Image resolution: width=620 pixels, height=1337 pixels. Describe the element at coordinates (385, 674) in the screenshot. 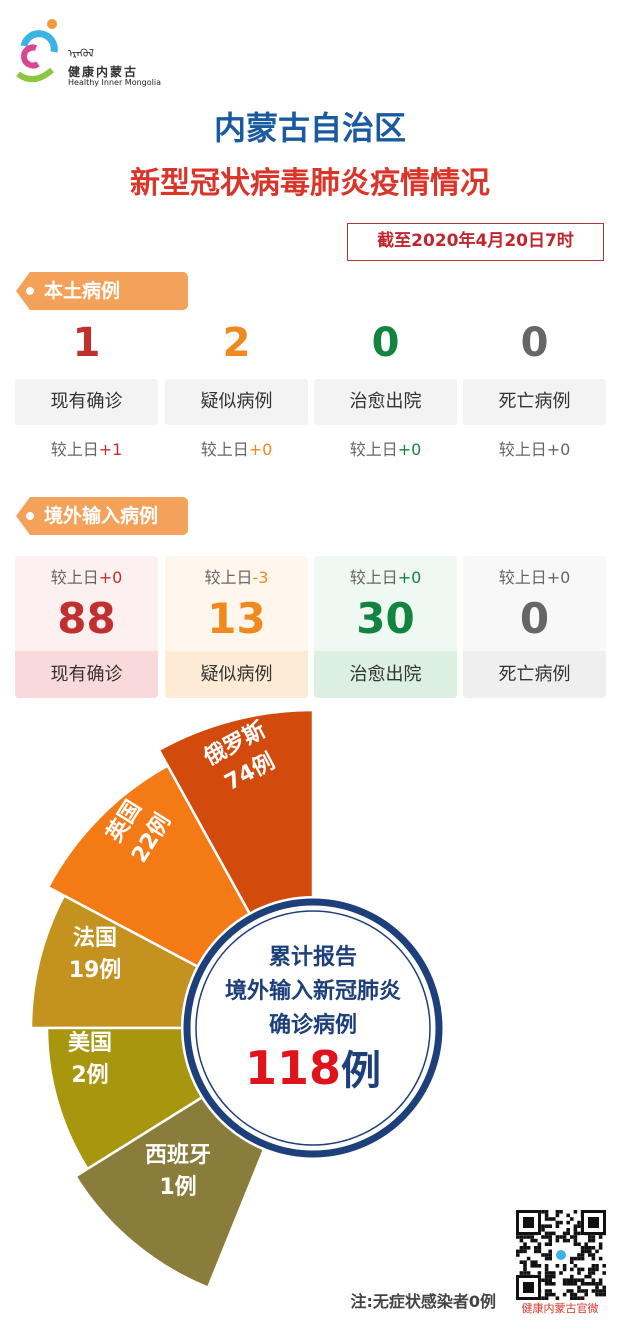

I see `imported-label: 治愈出院` at that location.